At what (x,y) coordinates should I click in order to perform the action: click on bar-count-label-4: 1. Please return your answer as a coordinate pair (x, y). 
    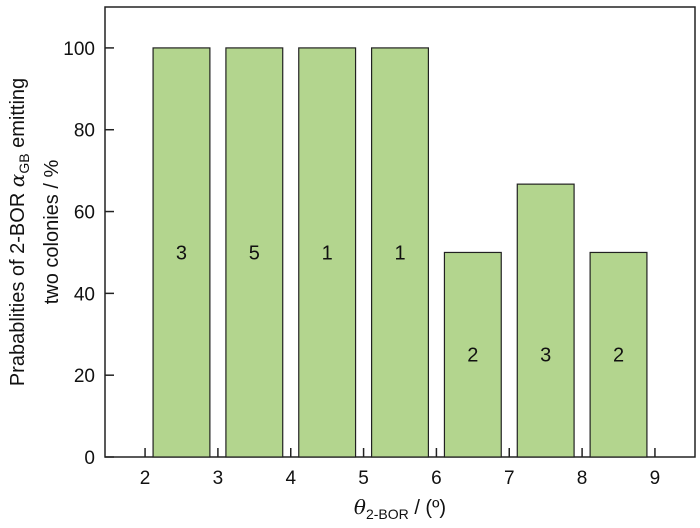
    Looking at the image, I should click on (399, 253).